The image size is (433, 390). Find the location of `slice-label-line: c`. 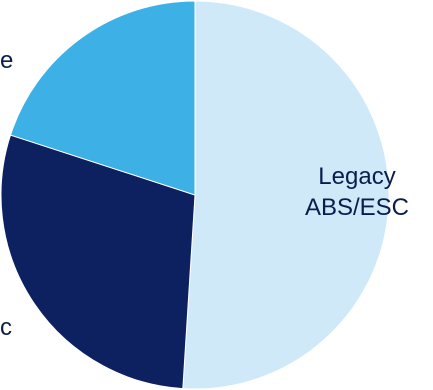

slice-label-line: c is located at coordinates (6, 327).